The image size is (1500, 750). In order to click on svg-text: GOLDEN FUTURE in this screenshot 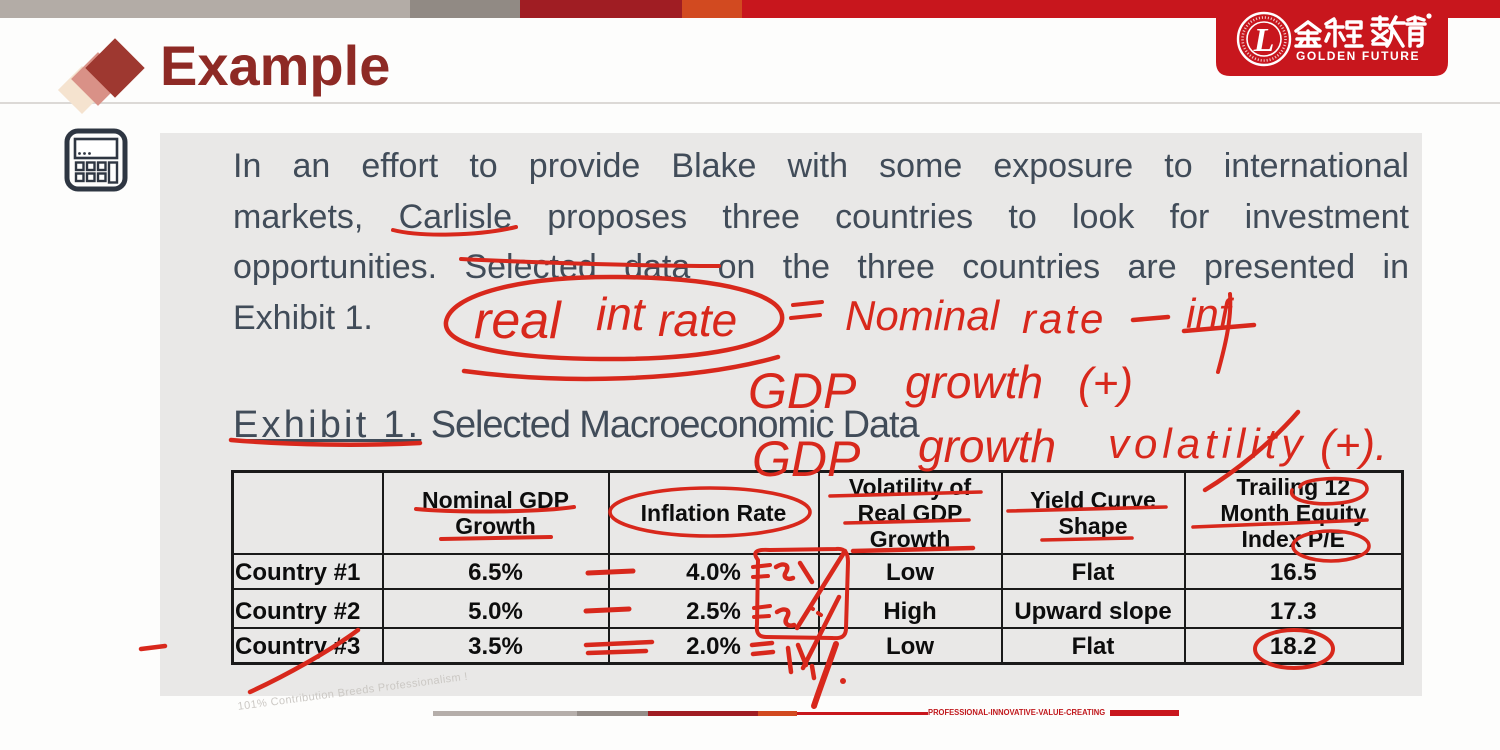, I will do `click(1358, 56)`.